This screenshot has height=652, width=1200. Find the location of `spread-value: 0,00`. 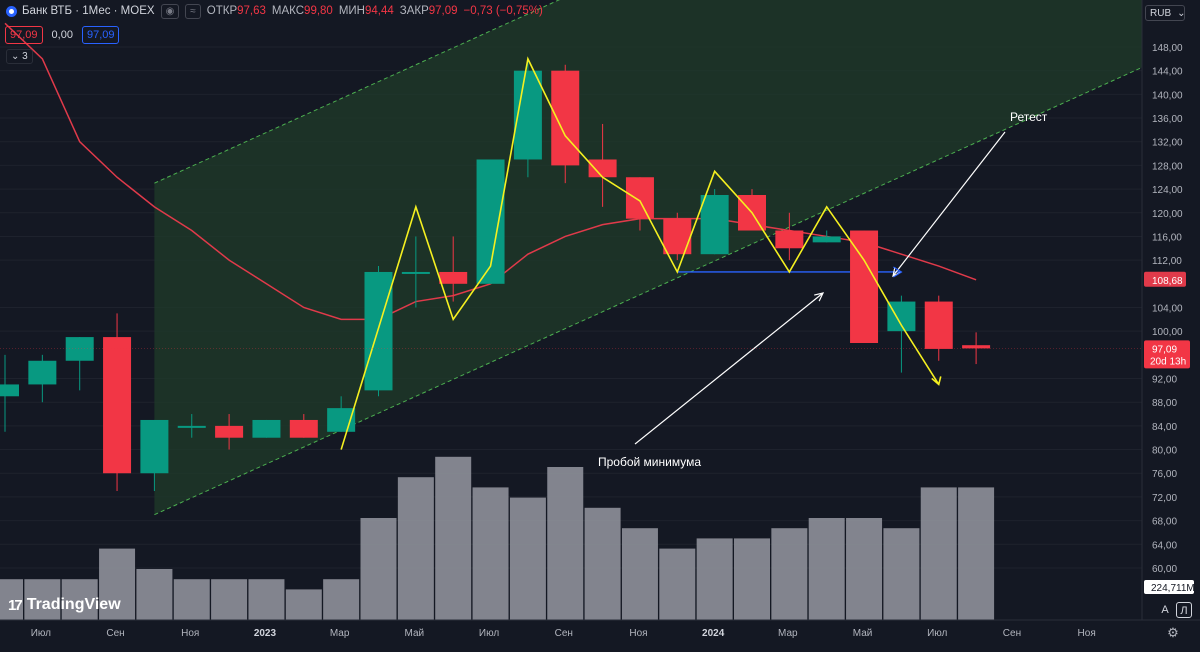

spread-value: 0,00 is located at coordinates (62, 35).